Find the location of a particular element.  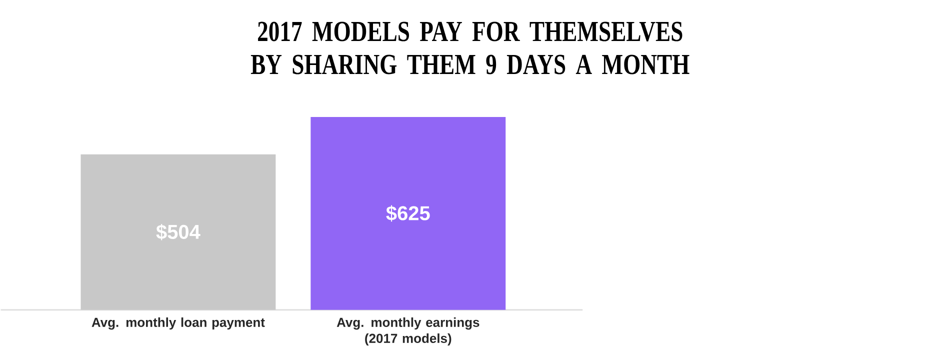

x-tick-label: Avg. monthly earnings (2017 models) is located at coordinates (408, 331).